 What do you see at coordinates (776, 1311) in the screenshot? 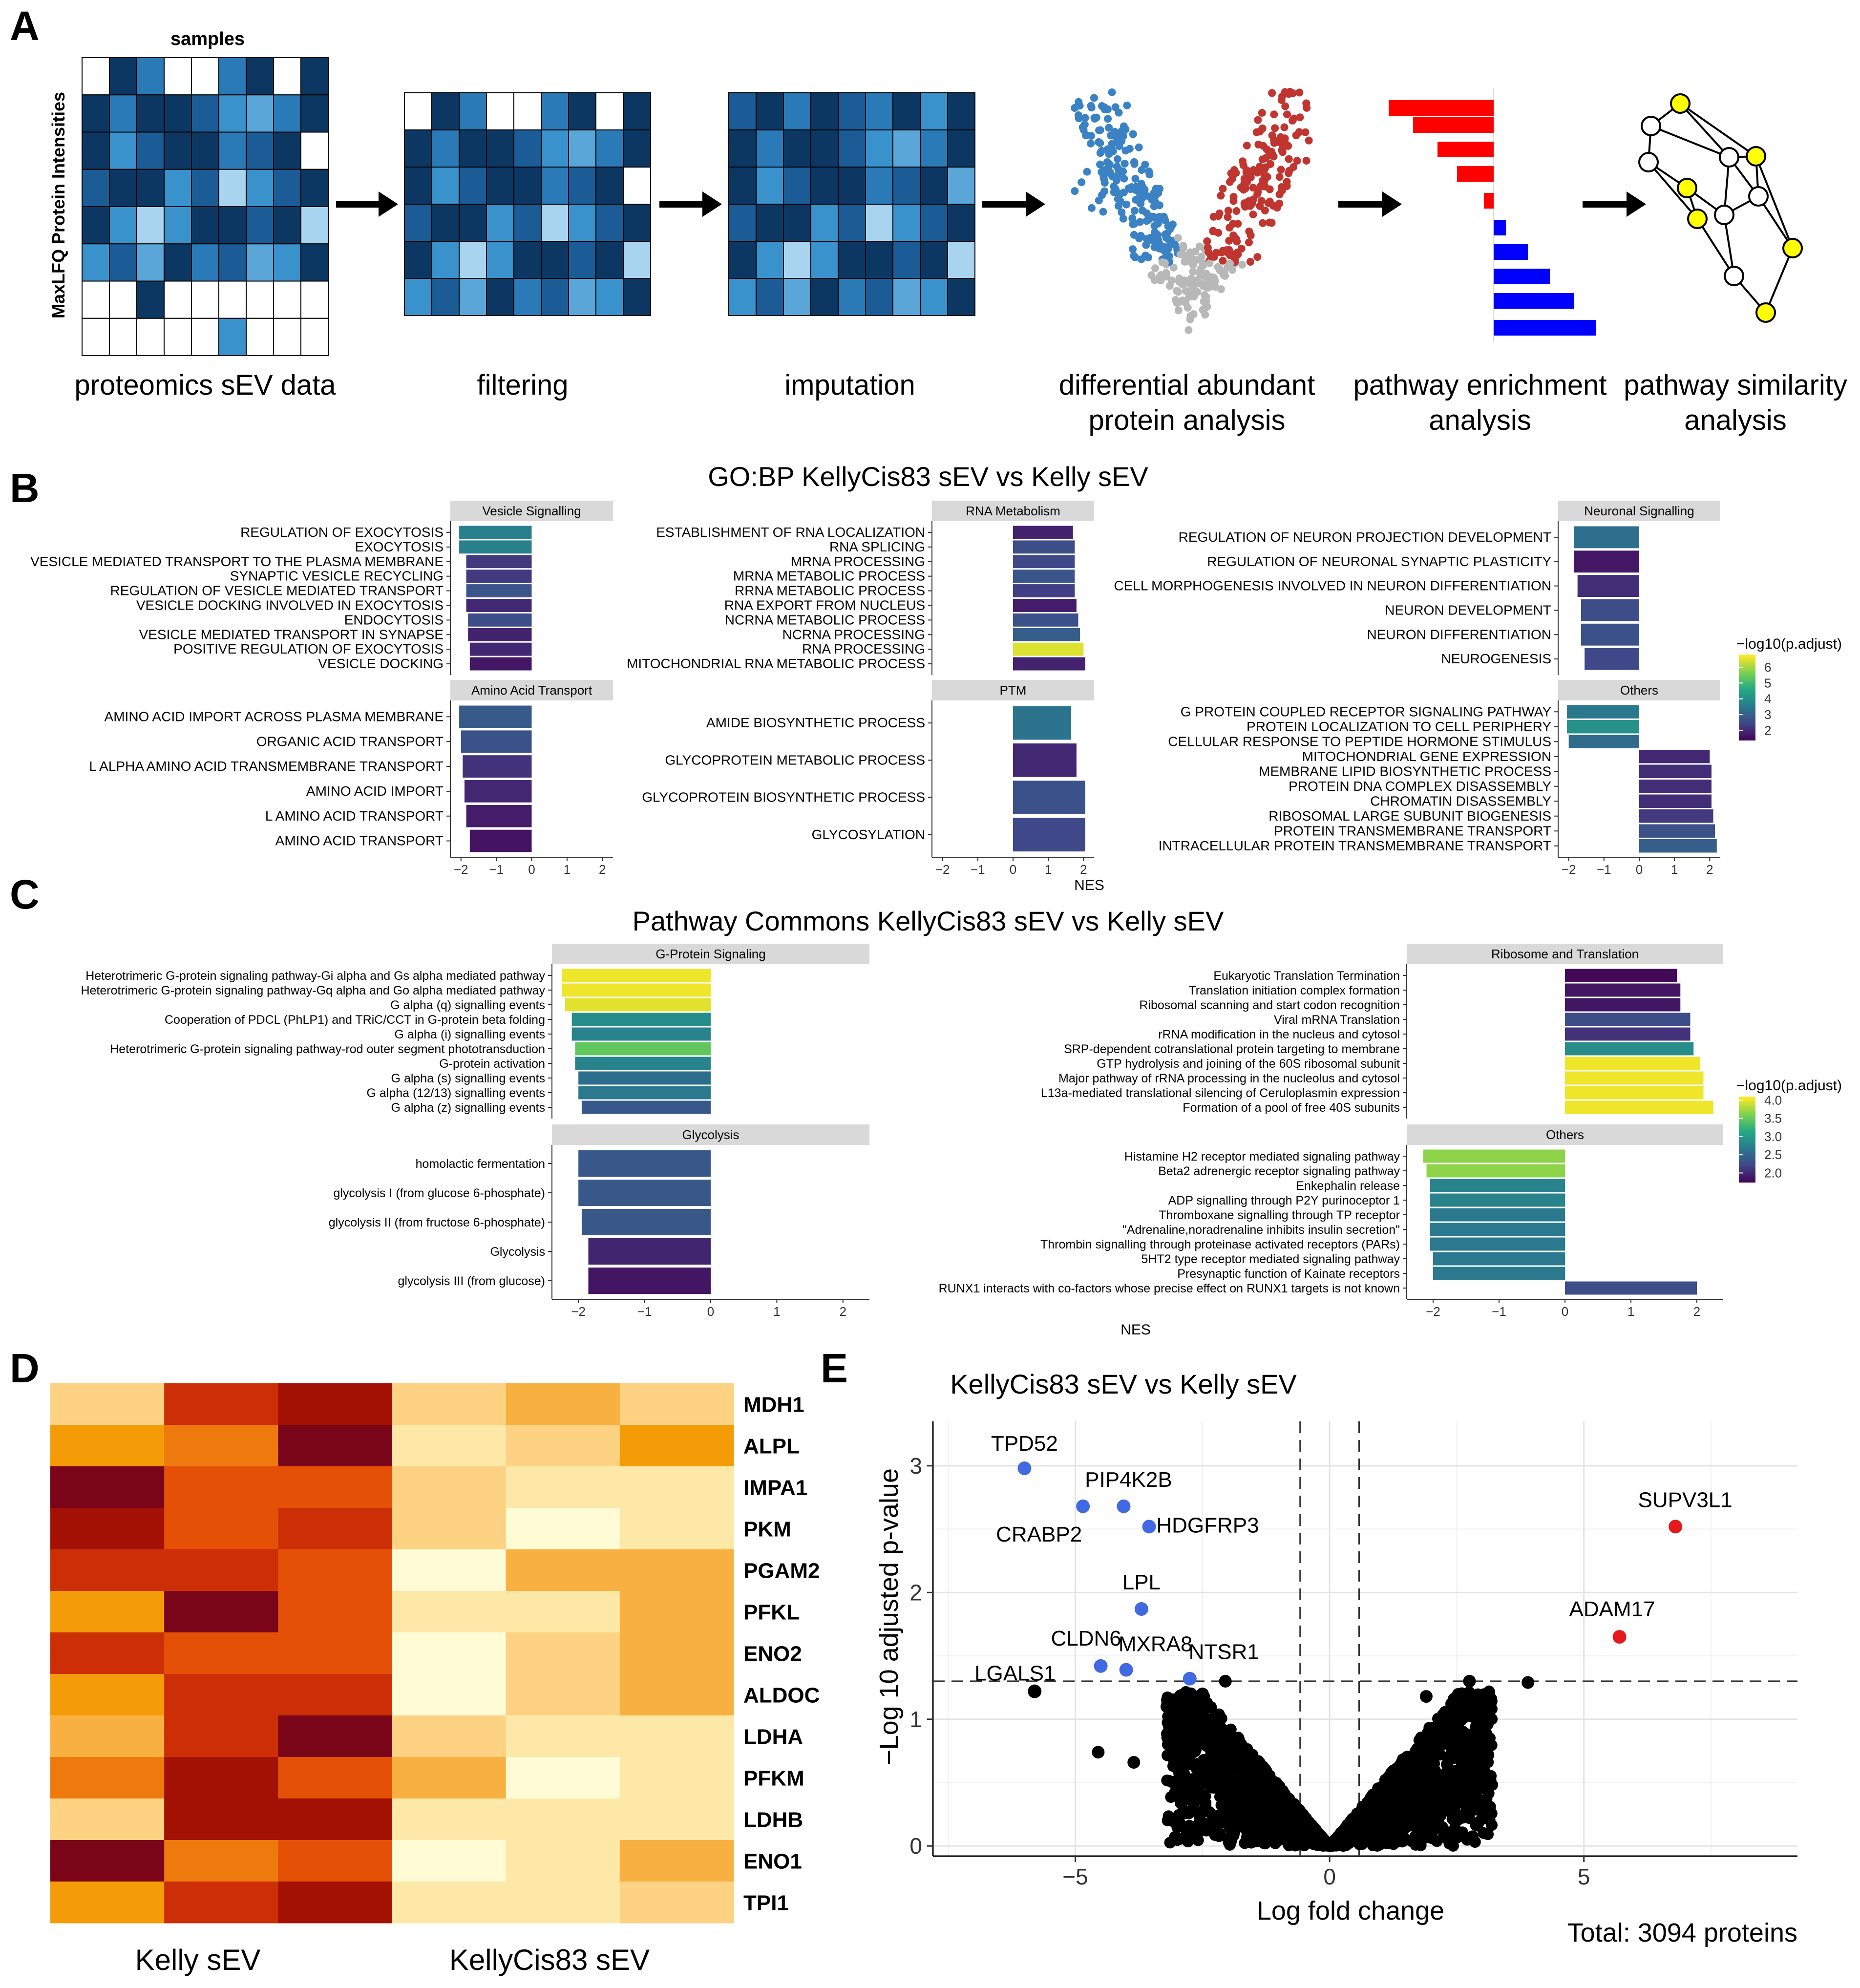
I see `x-tick-label: 1` at bounding box center [776, 1311].